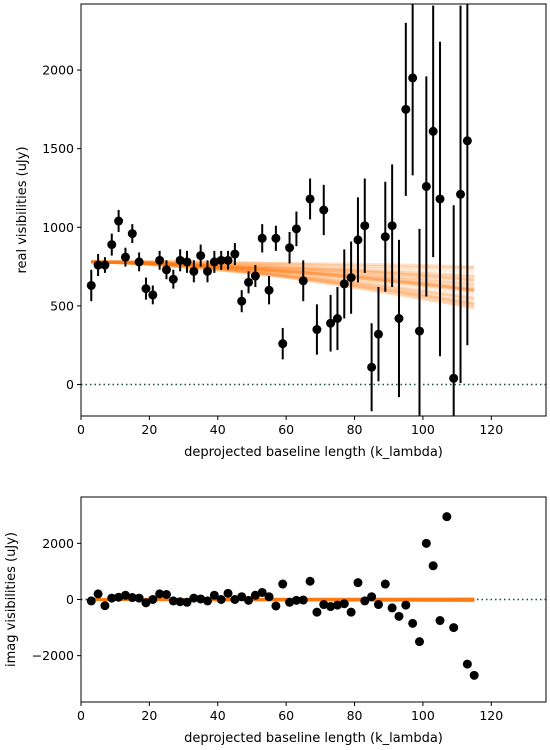 The image size is (550, 750). I want to click on x-tick-label: 80, so click(355, 715).